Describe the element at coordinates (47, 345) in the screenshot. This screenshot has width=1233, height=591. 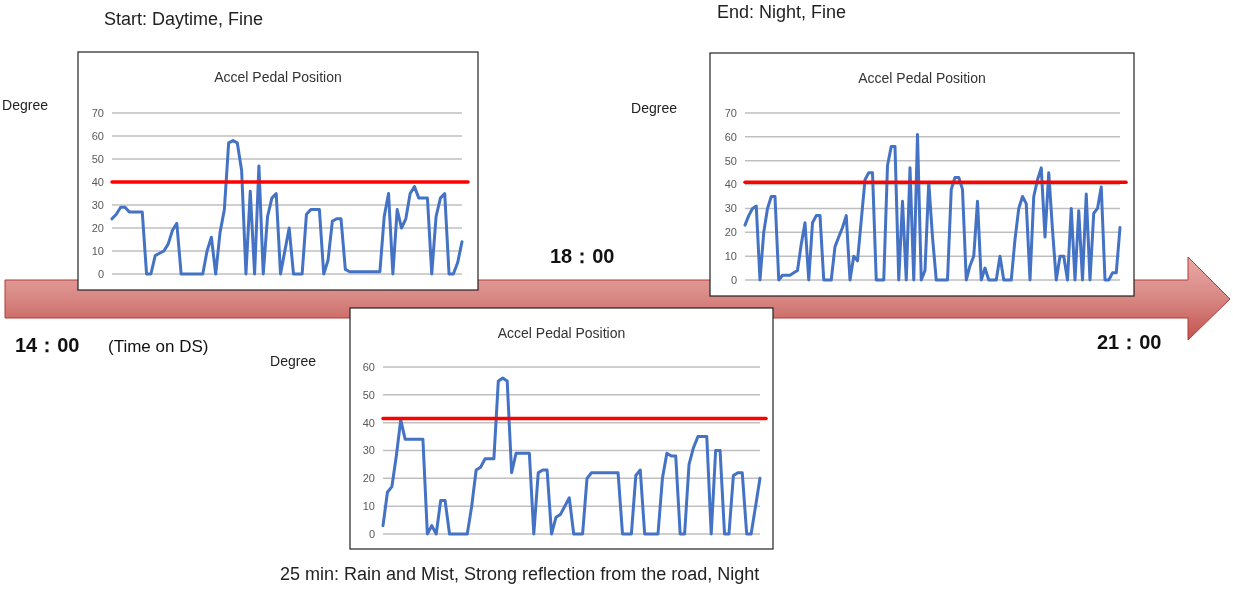
I see `text: 14：00` at that location.